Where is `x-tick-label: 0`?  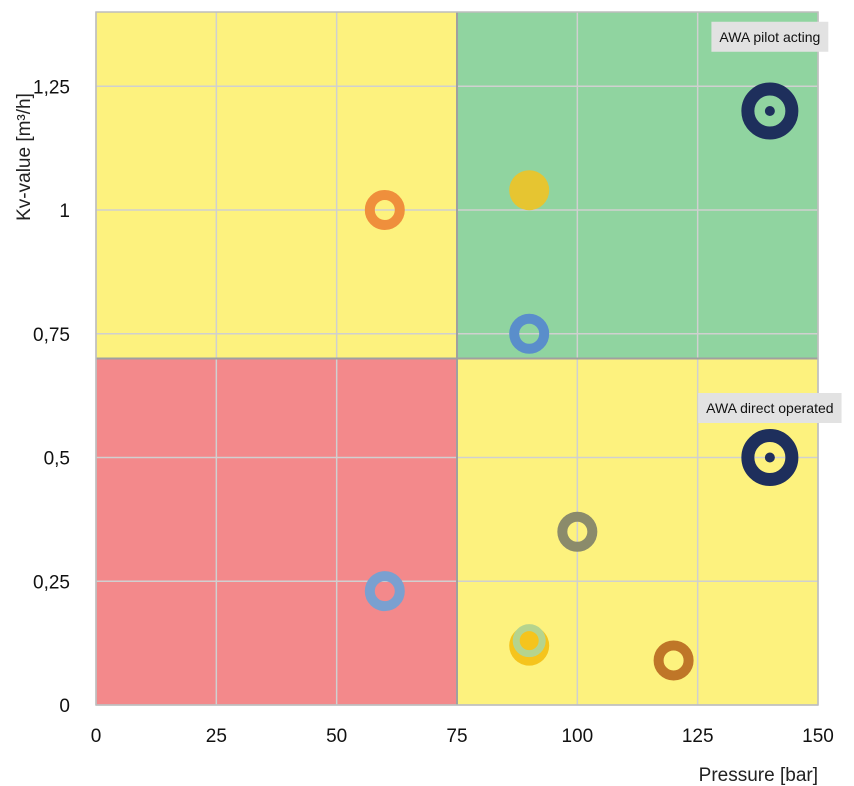 x-tick-label: 0 is located at coordinates (96, 736).